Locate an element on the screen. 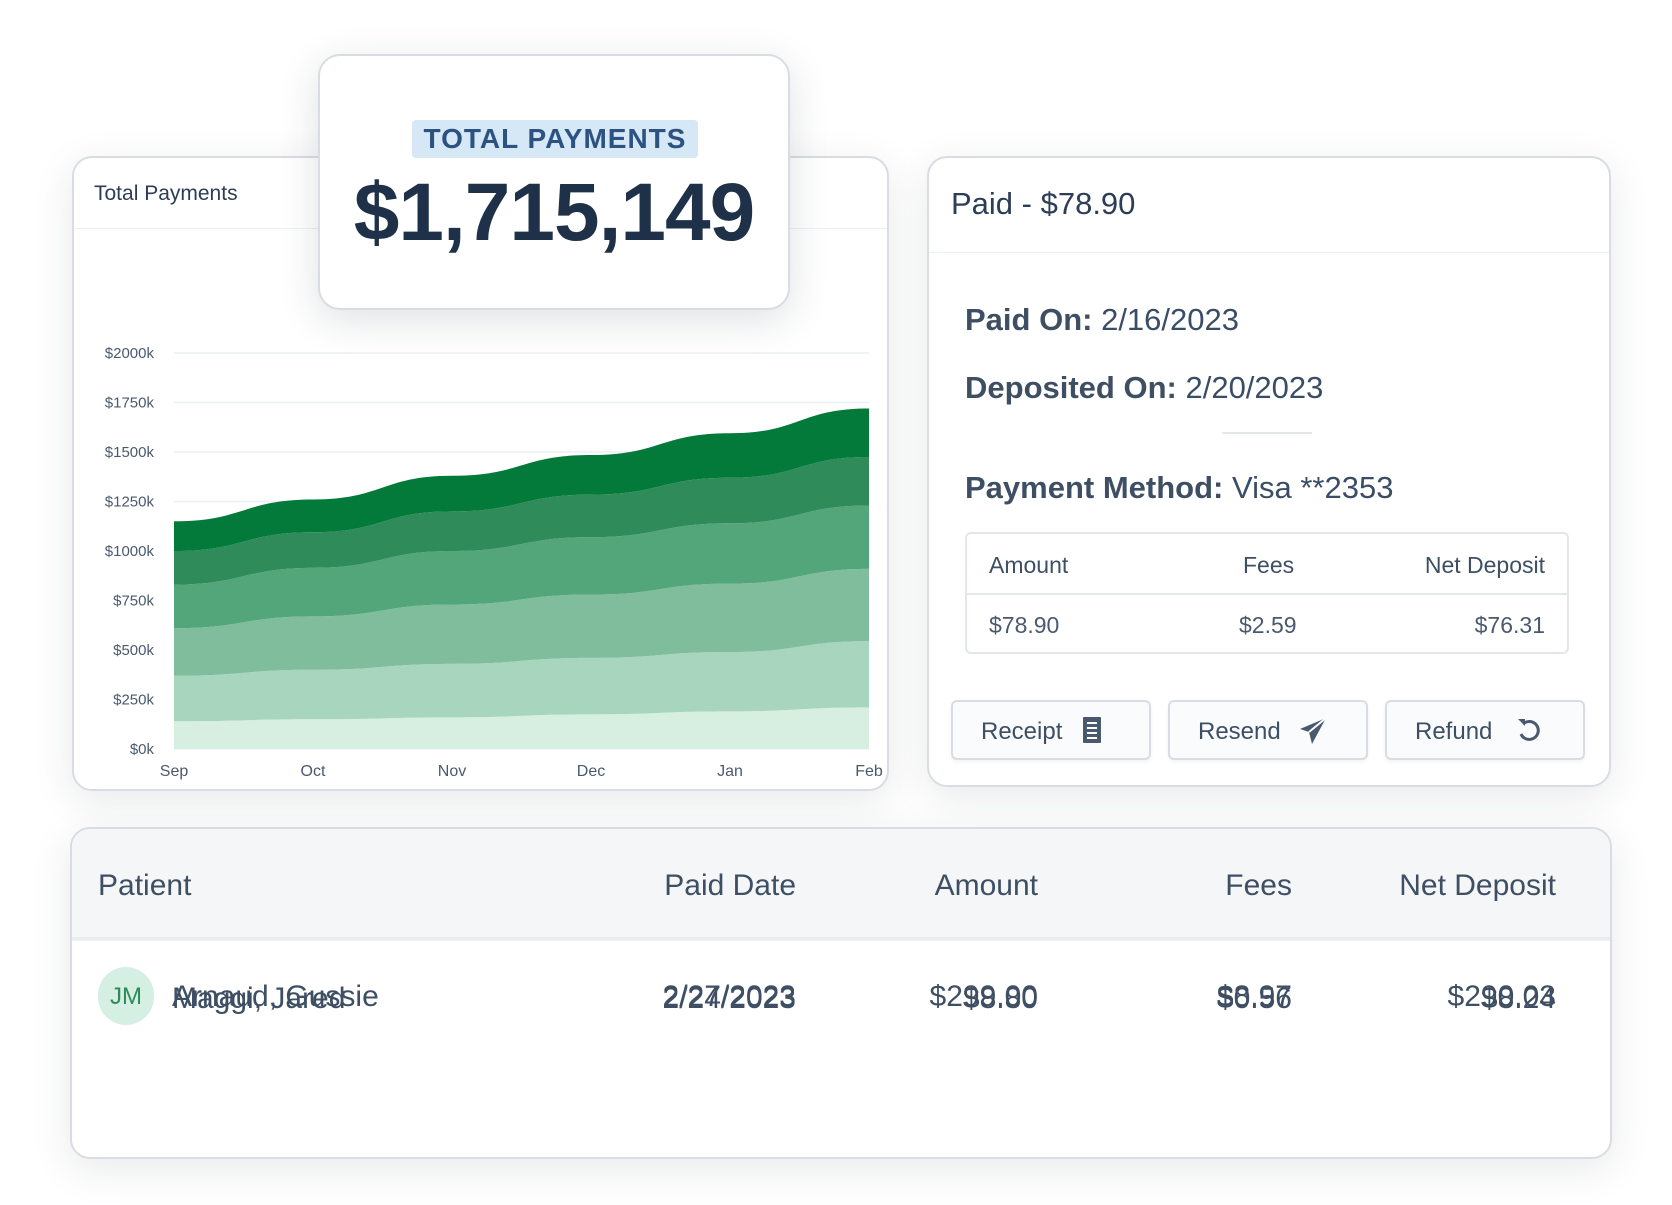 Image resolution: width=1672 pixels, height=1205 pixels. total-payments-badge: TOTAL PAYMENTS is located at coordinates (555, 139).